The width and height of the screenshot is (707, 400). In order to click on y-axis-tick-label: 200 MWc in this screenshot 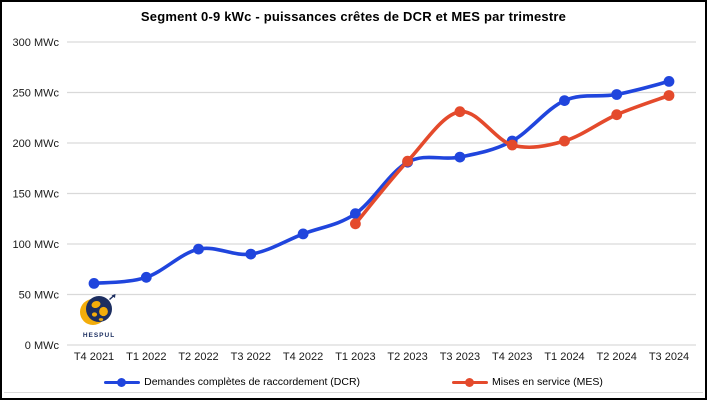, I will do `click(36, 144)`.